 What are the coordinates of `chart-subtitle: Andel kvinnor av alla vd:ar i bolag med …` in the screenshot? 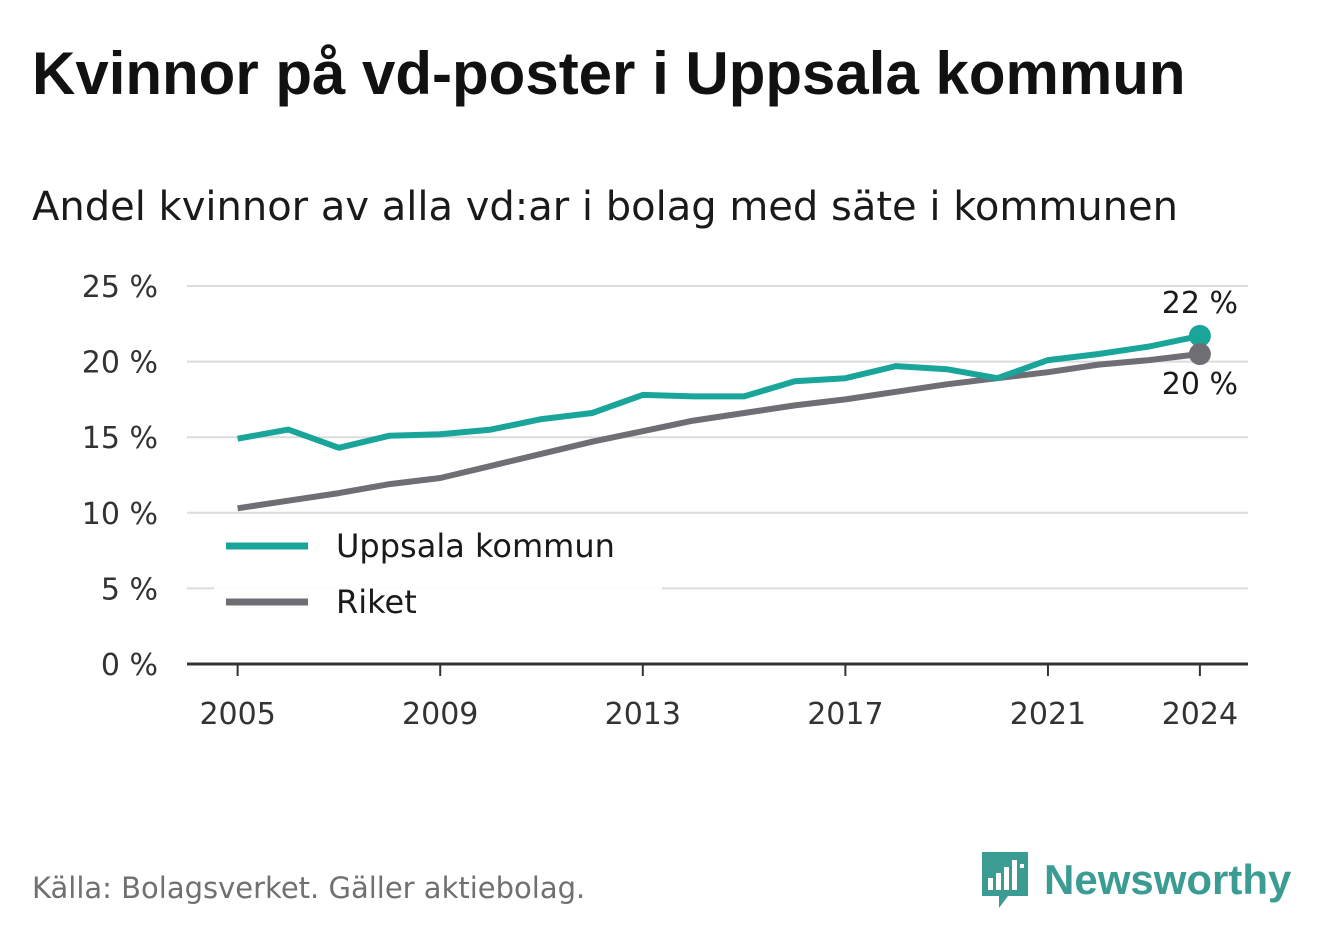 It's located at (605, 207).